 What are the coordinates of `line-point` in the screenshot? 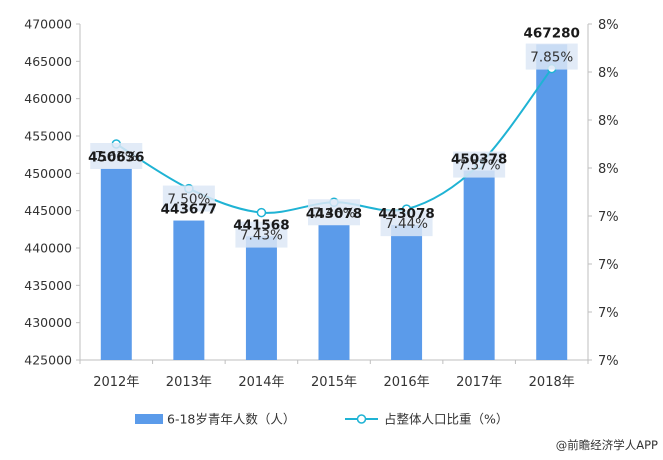 It's located at (261, 212).